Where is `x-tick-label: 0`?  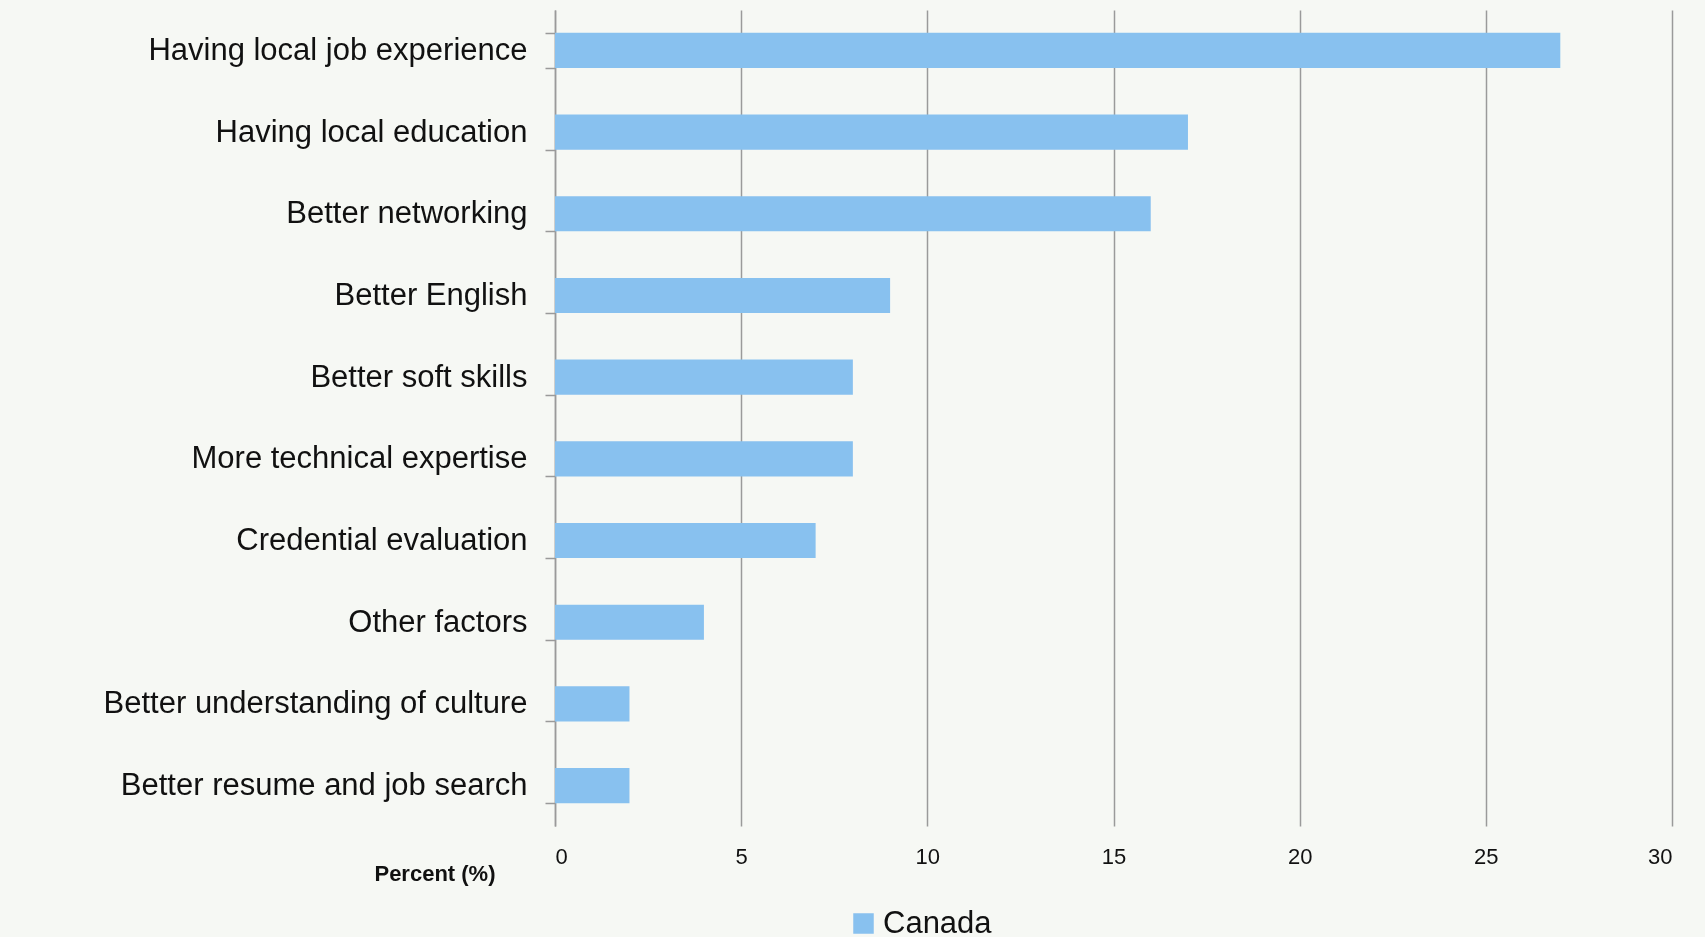 x-tick-label: 0 is located at coordinates (561, 856).